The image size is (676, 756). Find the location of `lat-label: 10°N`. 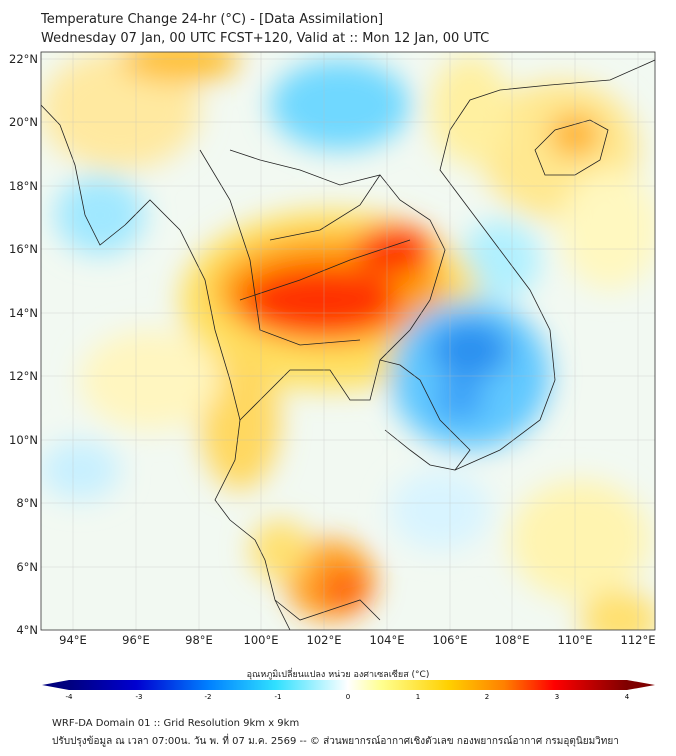

lat-label: 10°N is located at coordinates (23, 440).